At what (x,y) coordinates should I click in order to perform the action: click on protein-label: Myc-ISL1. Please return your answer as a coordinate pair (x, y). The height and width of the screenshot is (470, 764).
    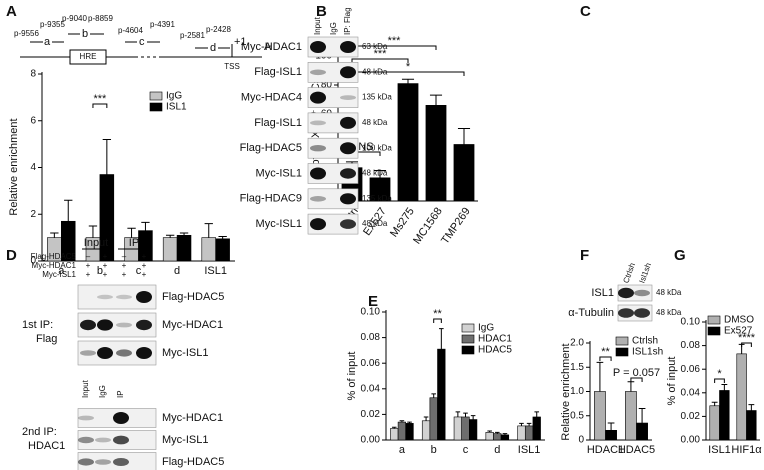
    Looking at the image, I should click on (185, 353).